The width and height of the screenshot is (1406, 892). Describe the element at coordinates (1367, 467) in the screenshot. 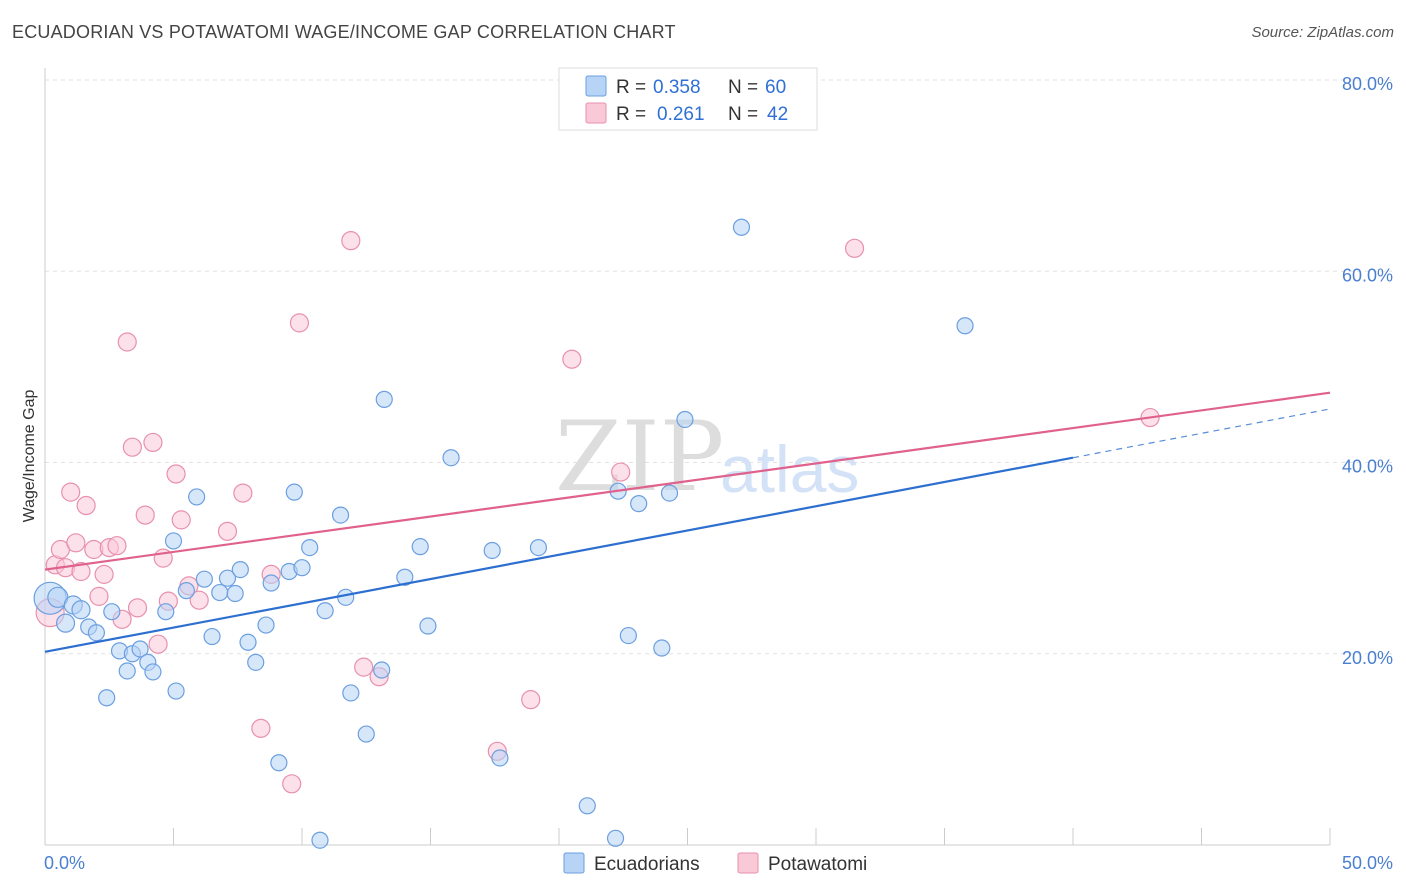

I see `y-tick-label: 40.0%` at that location.